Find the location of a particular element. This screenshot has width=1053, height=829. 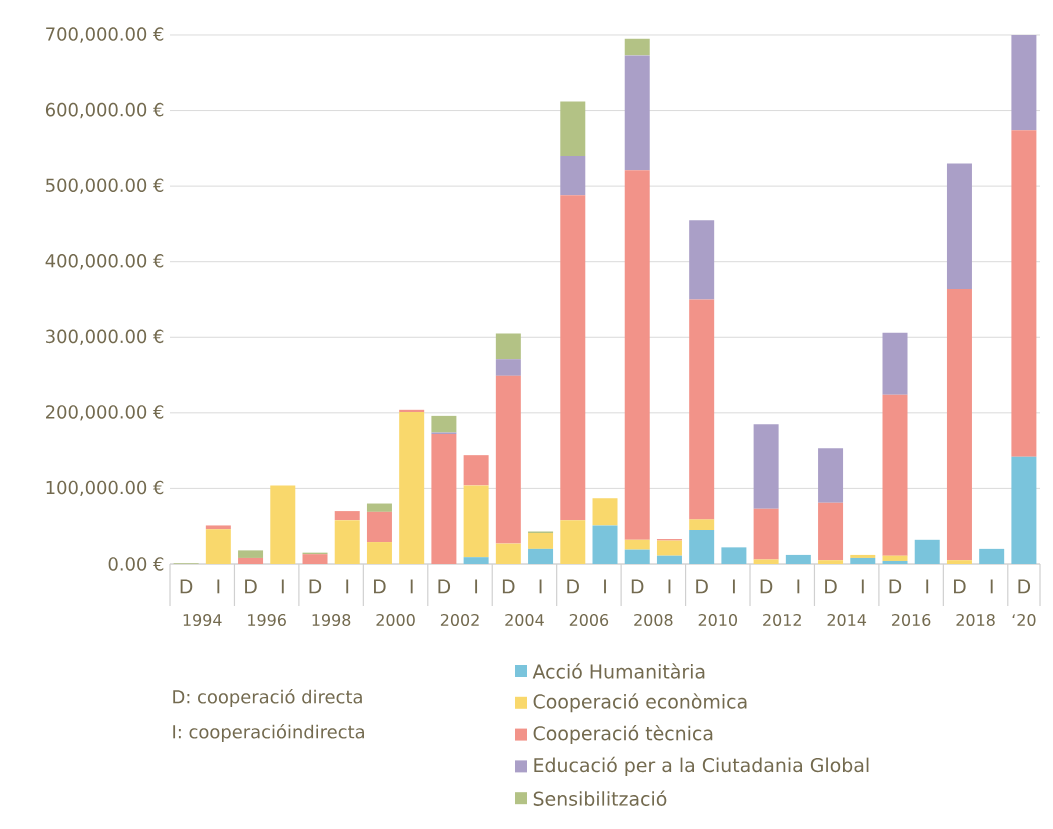

text: 1994 is located at coordinates (202, 619).